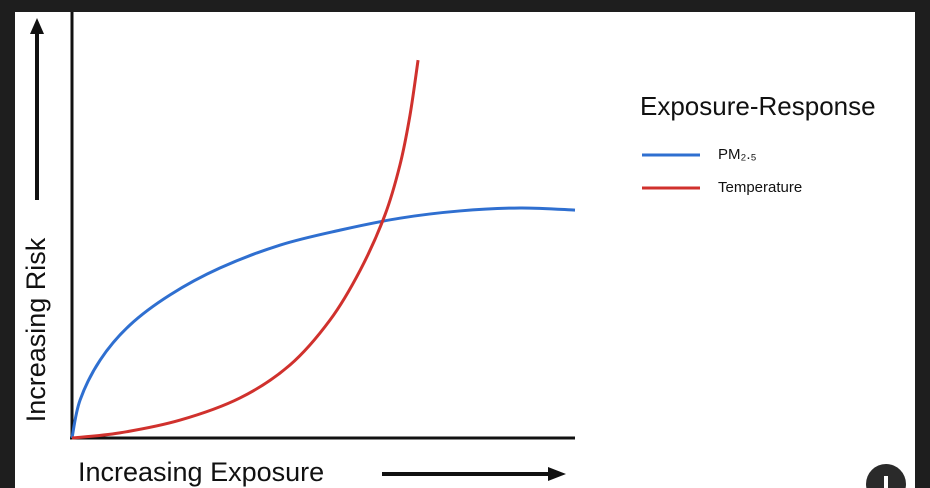 The height and width of the screenshot is (488, 930). Describe the element at coordinates (760, 187) in the screenshot. I see `legend-label: Temperature` at that location.